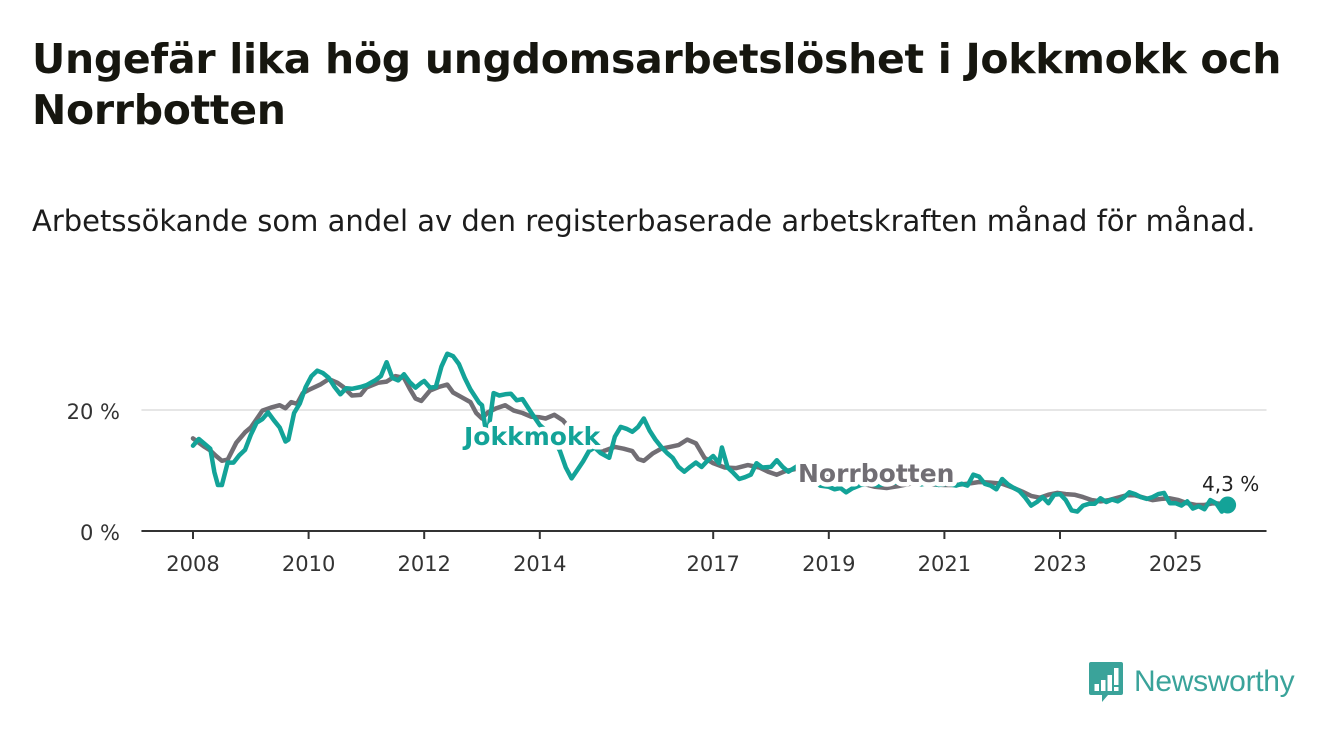 The height and width of the screenshot is (734, 1340). Describe the element at coordinates (308, 564) in the screenshot. I see `x-tick-label: 2010` at that location.